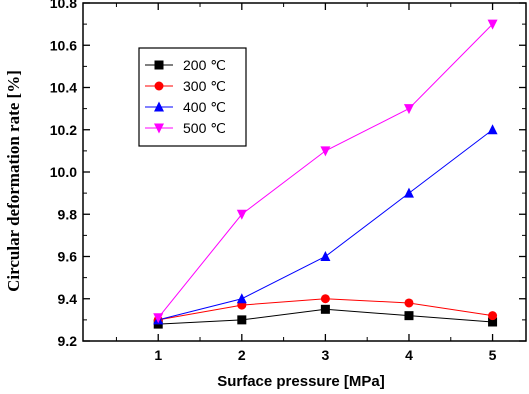 The image size is (529, 394). What do you see at coordinates (192, 97) in the screenshot?
I see `legend: 200 ℃ 300 ℃ 400 ℃ 500 ℃` at bounding box center [192, 97].